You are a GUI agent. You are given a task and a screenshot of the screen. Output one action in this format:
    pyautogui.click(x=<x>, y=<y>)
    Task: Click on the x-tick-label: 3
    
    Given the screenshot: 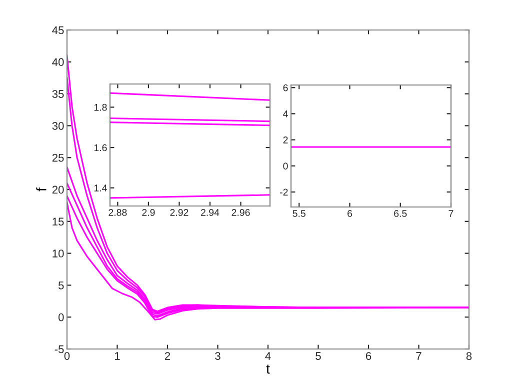 What is the action you would take?
    pyautogui.click(x=217, y=356)
    